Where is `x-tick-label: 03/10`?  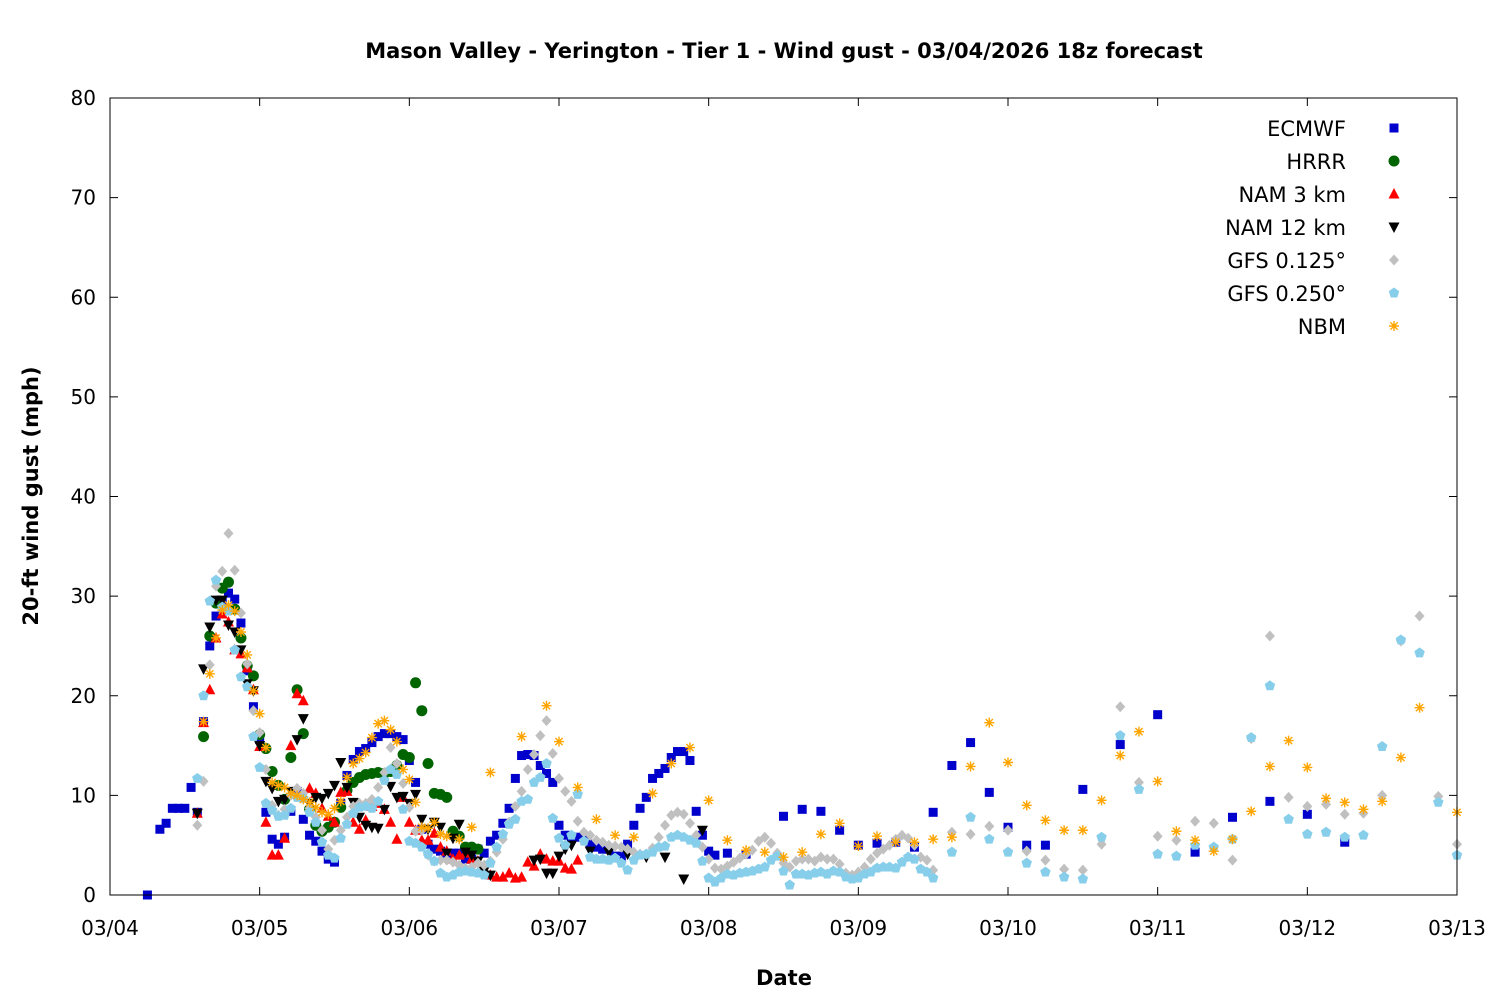
x-tick-label: 03/10 is located at coordinates (1008, 928).